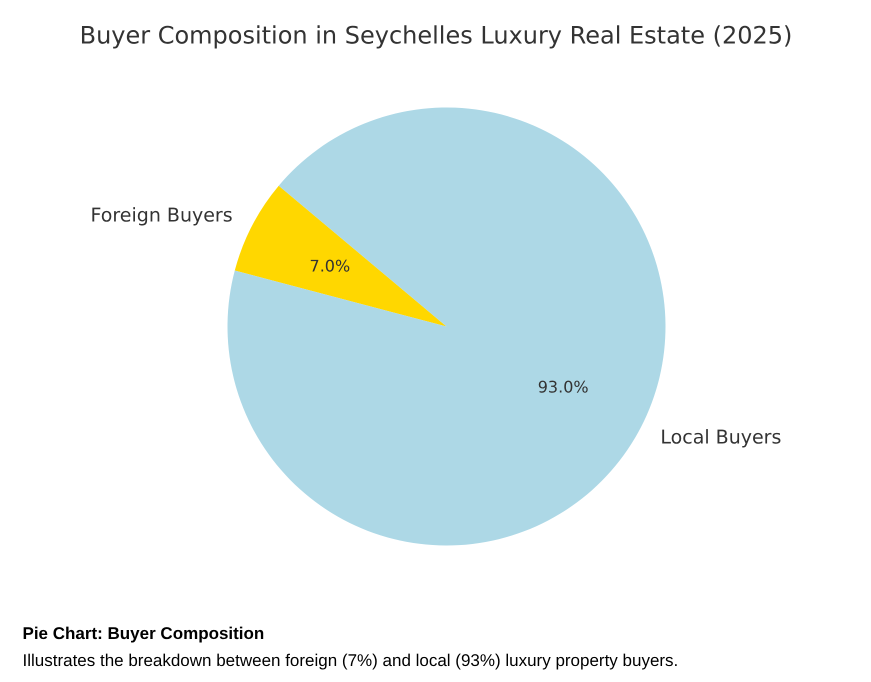 This screenshot has height=682, width=871. I want to click on slice-label: Local Buyers, so click(721, 437).